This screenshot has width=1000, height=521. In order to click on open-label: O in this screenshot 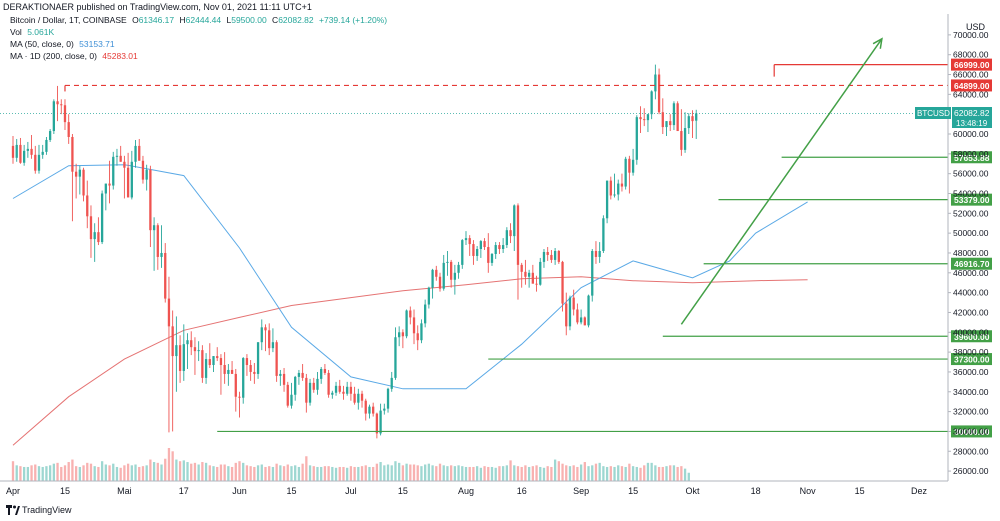, I will do `click(135, 20)`.